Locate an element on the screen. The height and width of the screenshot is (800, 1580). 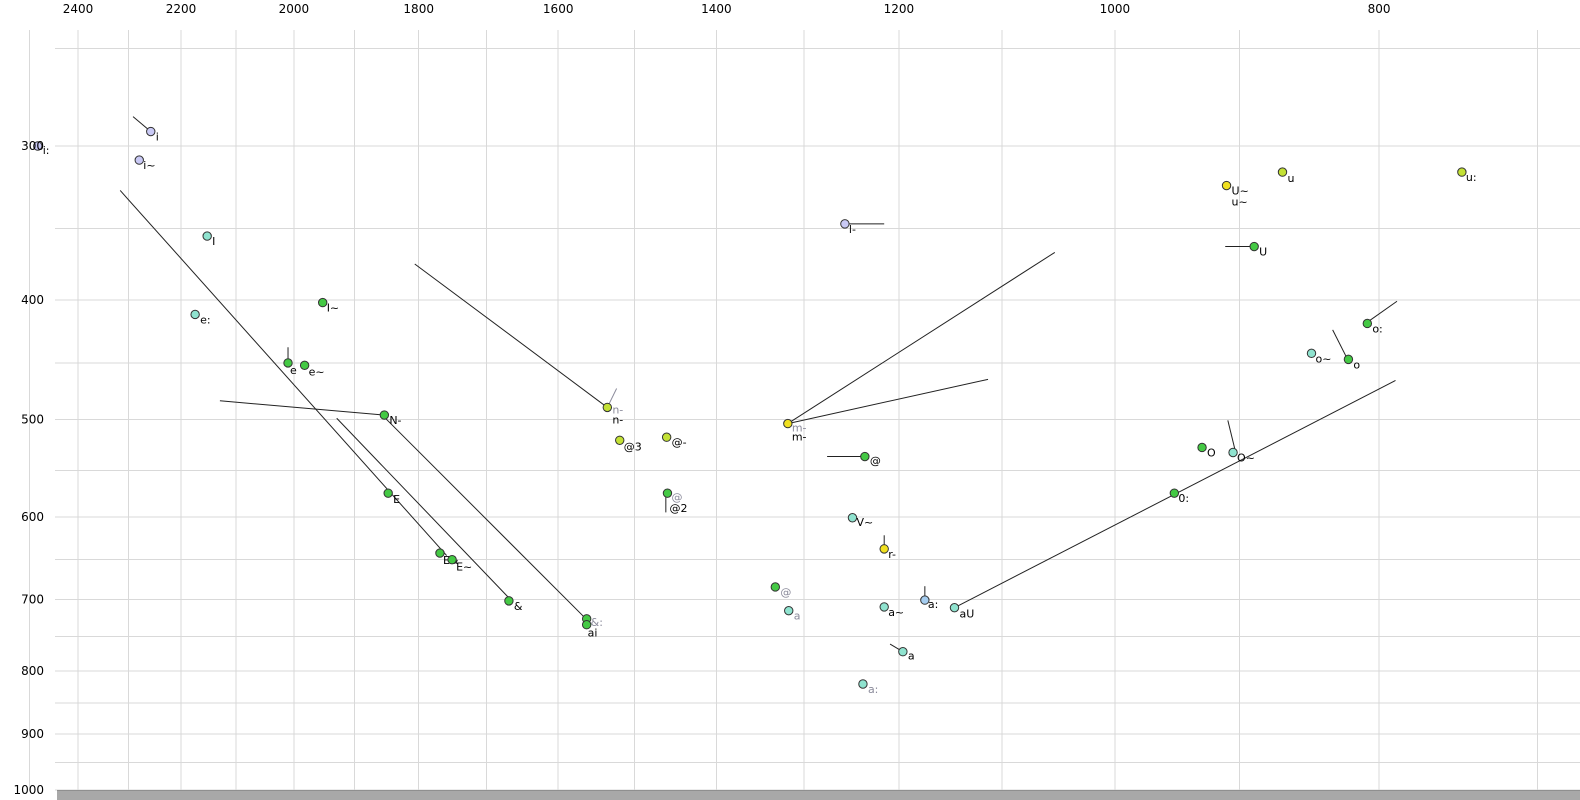
vowel-point-V~ is located at coordinates (852, 518).